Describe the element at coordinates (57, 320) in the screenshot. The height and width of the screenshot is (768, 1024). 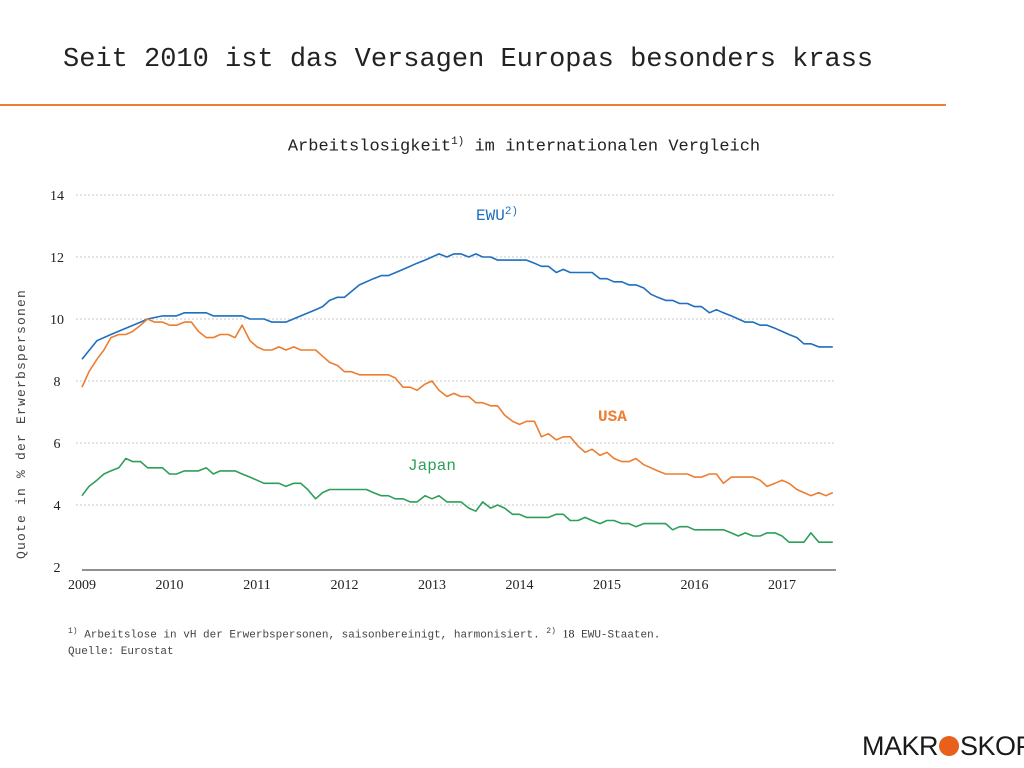
I see `y-tick-label-10: 10` at that location.